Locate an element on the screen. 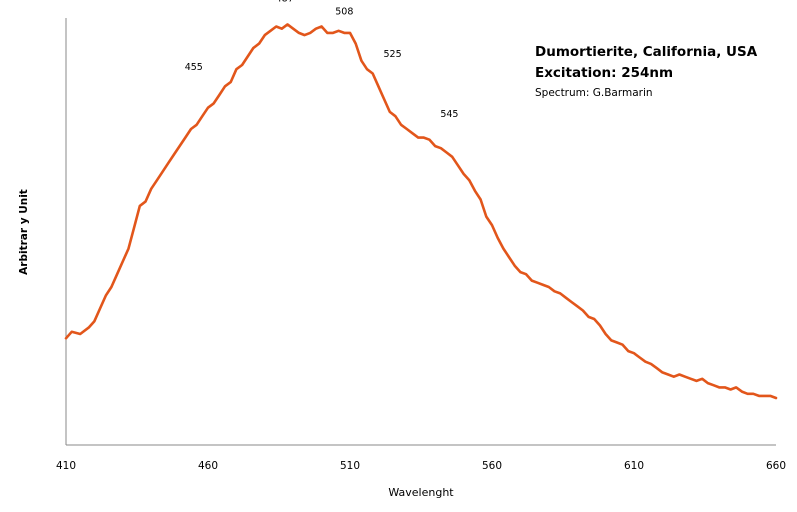  peak-annotation: 487 is located at coordinates (285, 2).